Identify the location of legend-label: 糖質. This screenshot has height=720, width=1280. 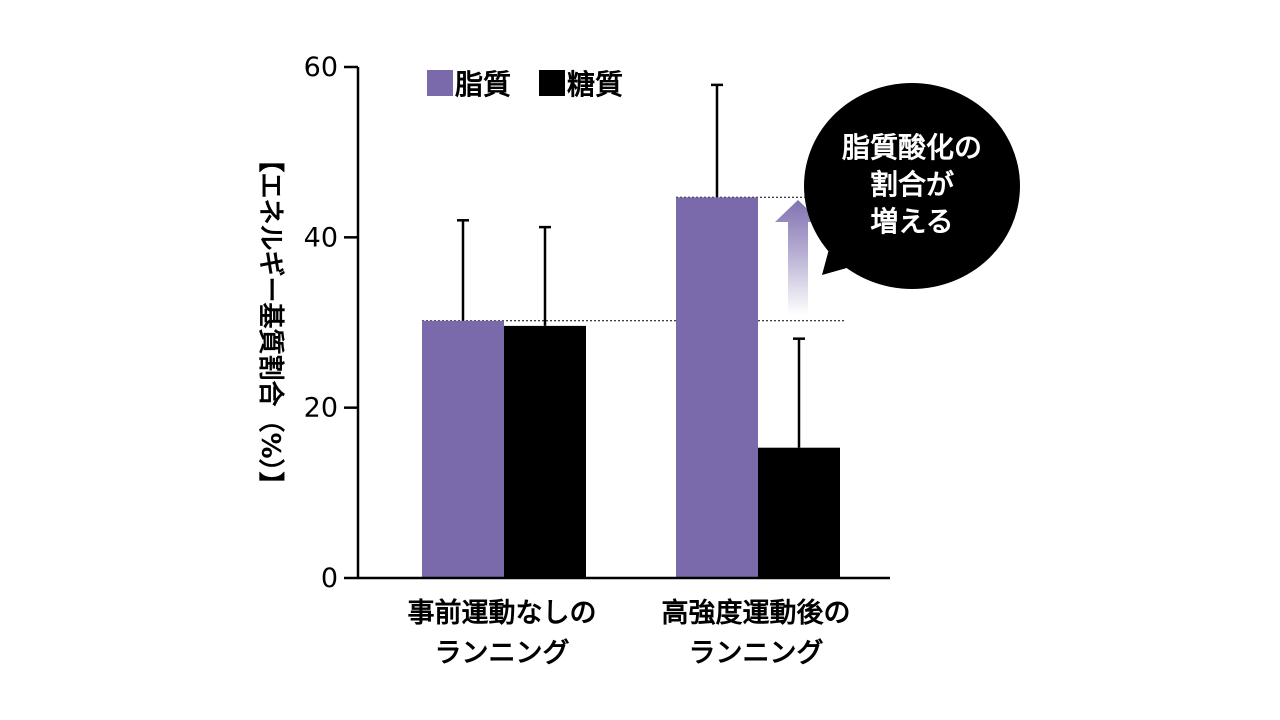
(595, 84).